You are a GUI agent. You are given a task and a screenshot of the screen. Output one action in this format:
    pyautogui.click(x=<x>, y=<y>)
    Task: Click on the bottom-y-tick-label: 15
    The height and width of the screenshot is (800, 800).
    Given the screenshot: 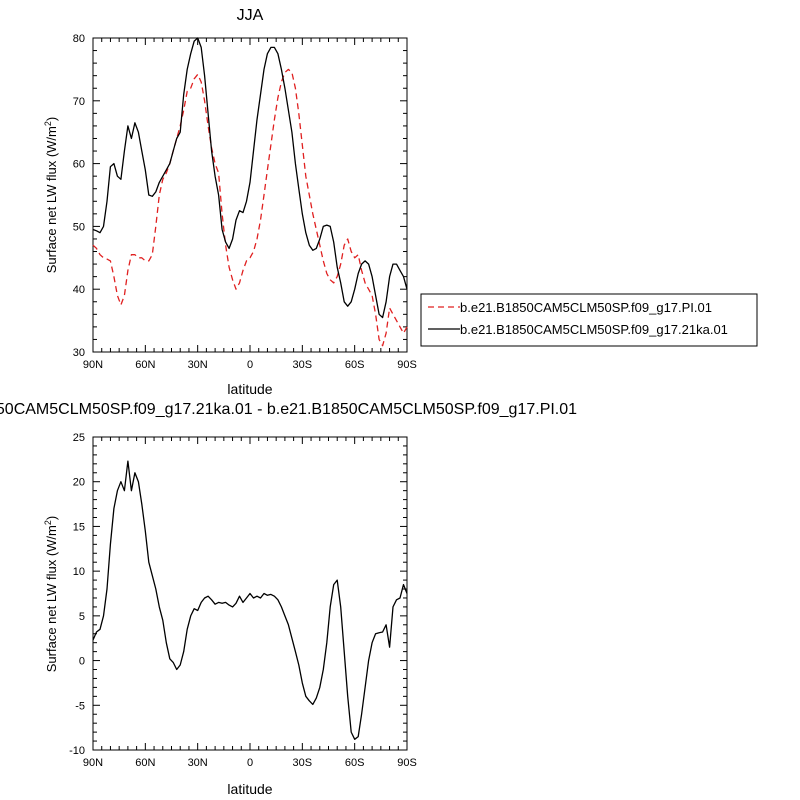 What is the action you would take?
    pyautogui.click(x=79, y=527)
    